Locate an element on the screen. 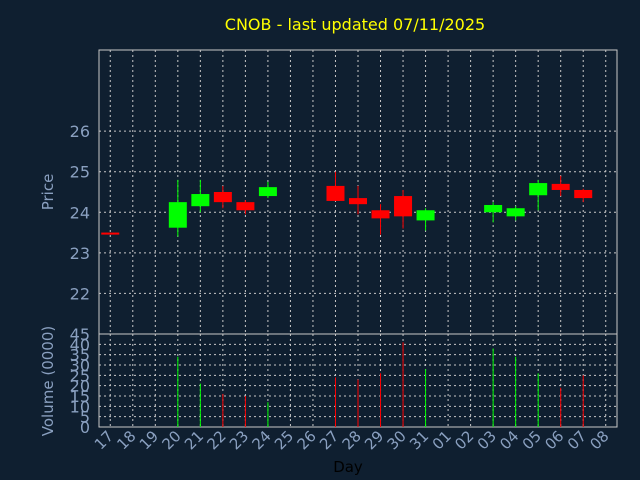 This screenshot has width=640, height=480. x-tick-label: 08 is located at coordinates (599, 440).